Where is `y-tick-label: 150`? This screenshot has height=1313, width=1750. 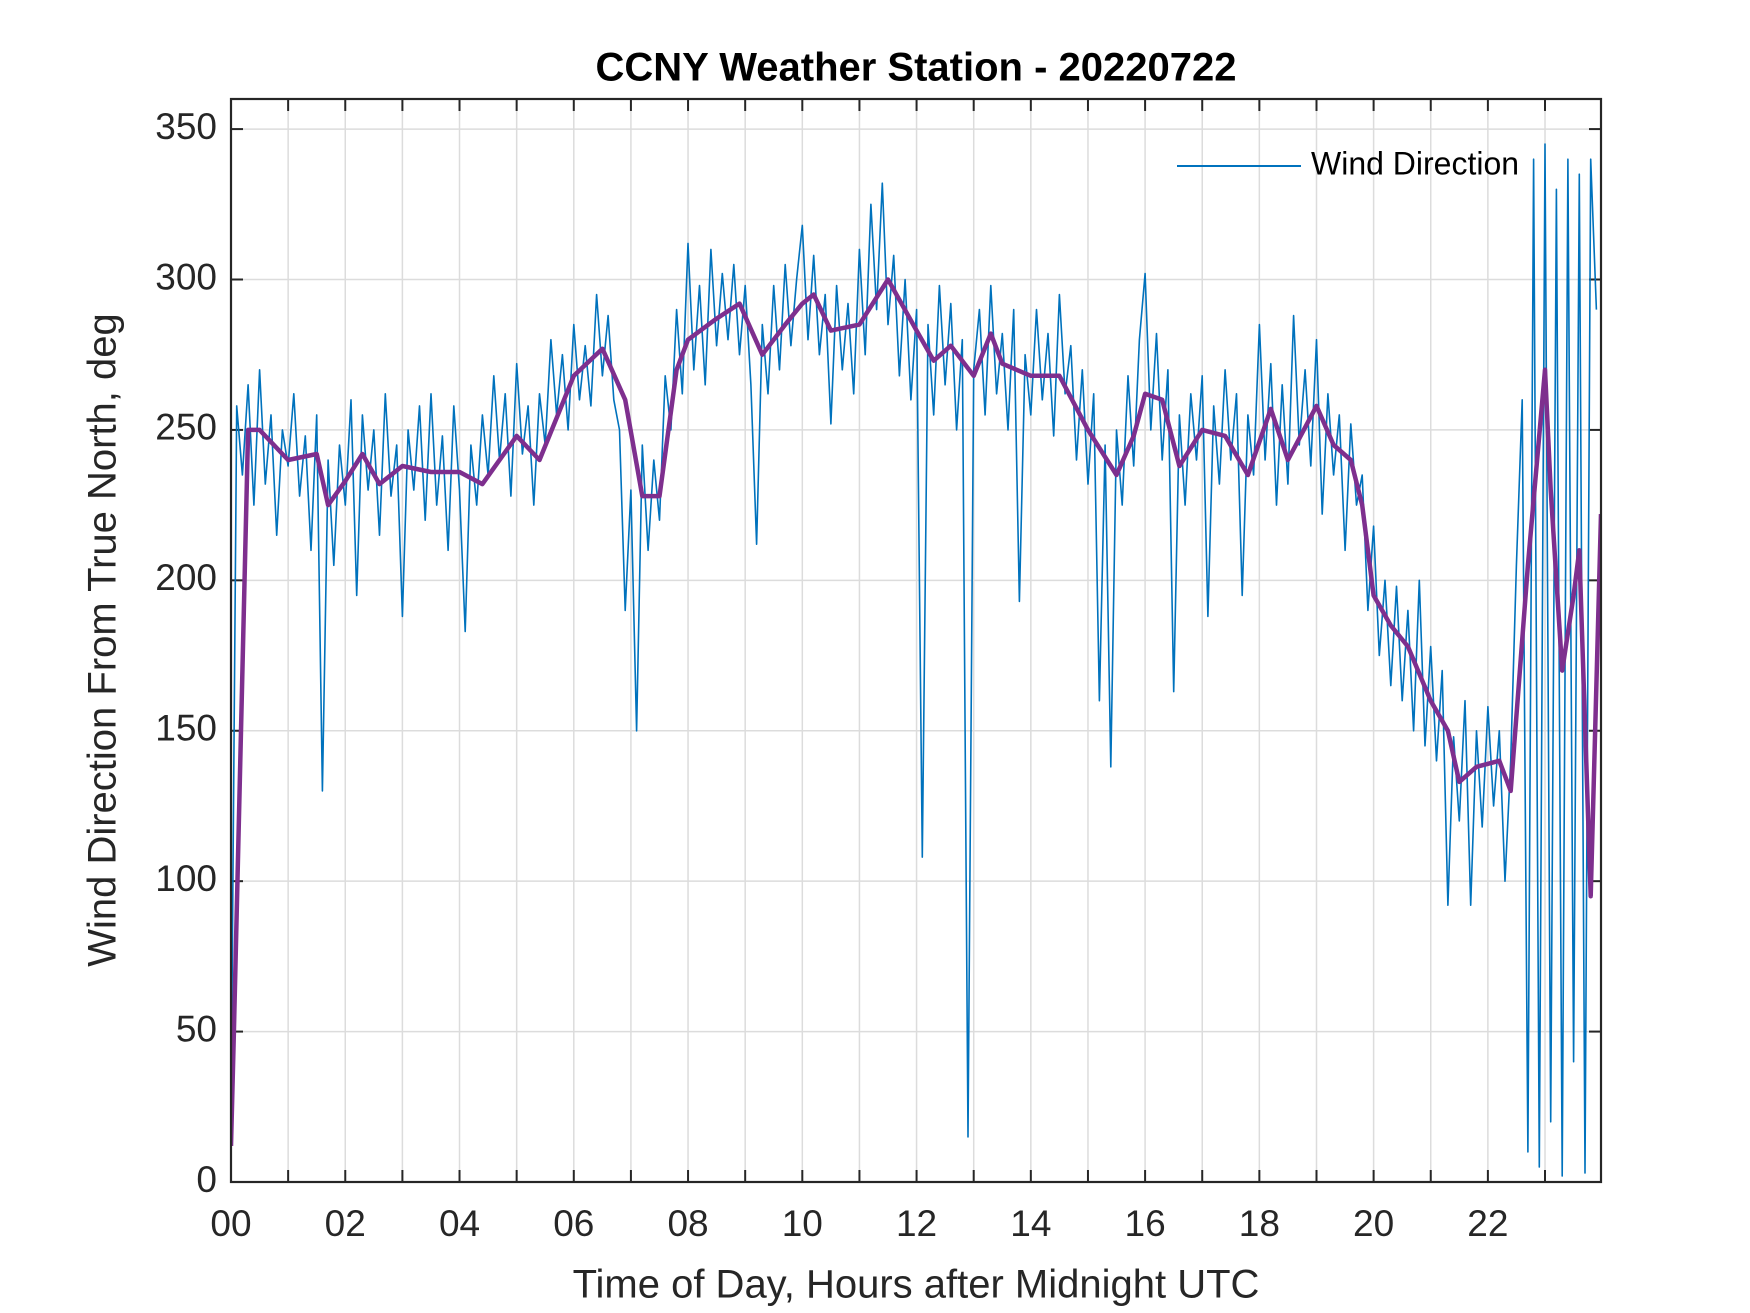
y-tick-label: 150 is located at coordinates (186, 728).